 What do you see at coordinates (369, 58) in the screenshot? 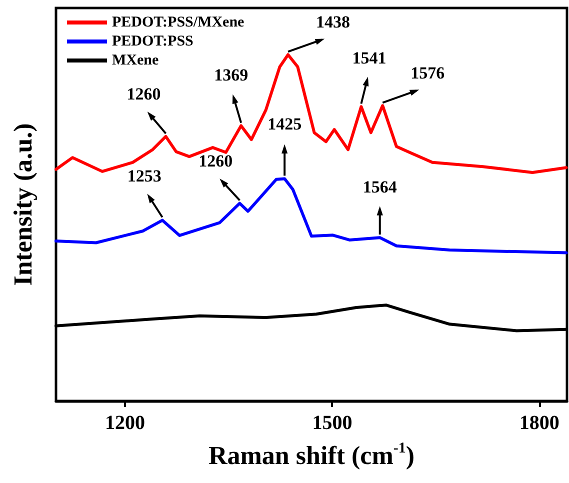
I see `annotation: 1541` at bounding box center [369, 58].